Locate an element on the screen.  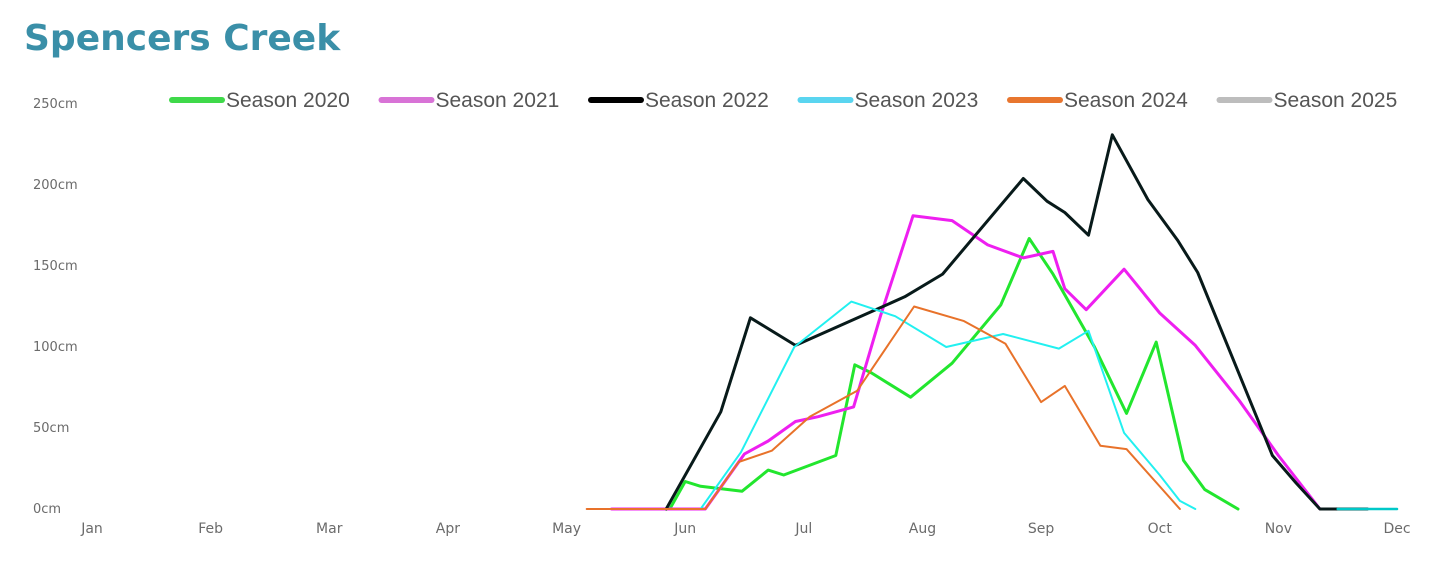
y-axis-ticks: 0cm 50cm 100cm 150cm 200cm 250cm is located at coordinates (55, 307).